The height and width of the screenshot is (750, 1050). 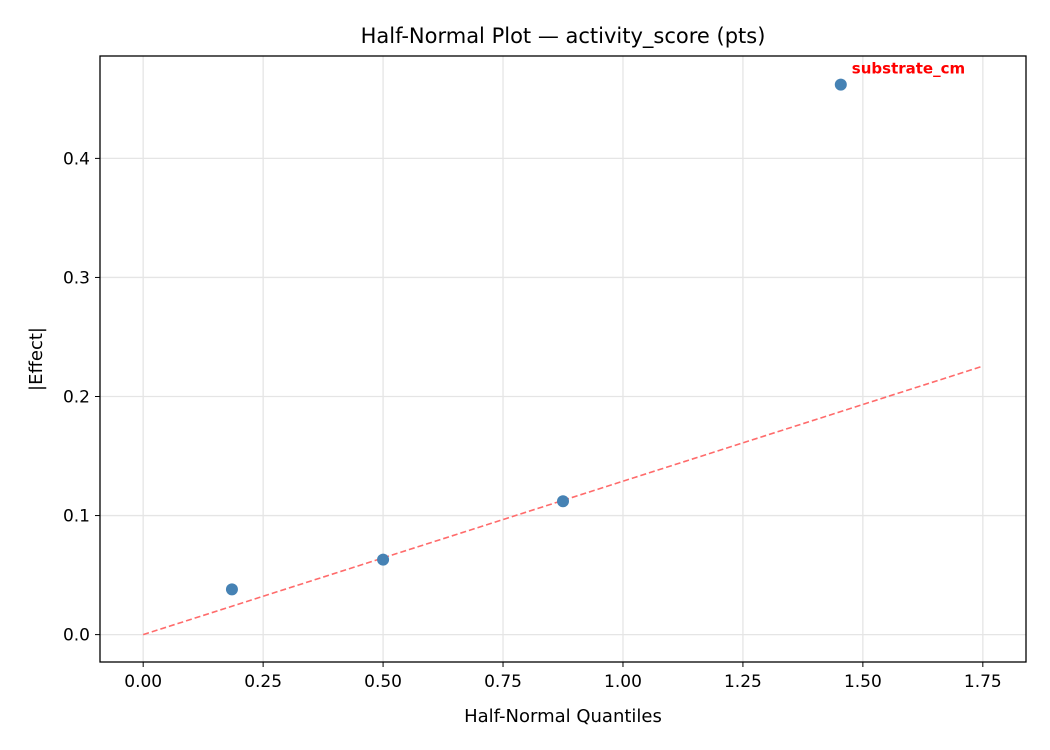 What do you see at coordinates (863, 682) in the screenshot?
I see `x-tick-label: 1.50` at bounding box center [863, 682].